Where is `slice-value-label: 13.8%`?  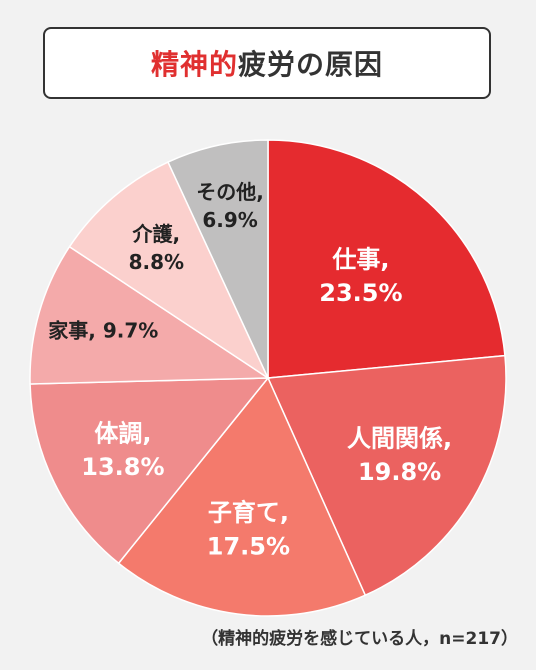 slice-value-label: 13.8% is located at coordinates (122, 467).